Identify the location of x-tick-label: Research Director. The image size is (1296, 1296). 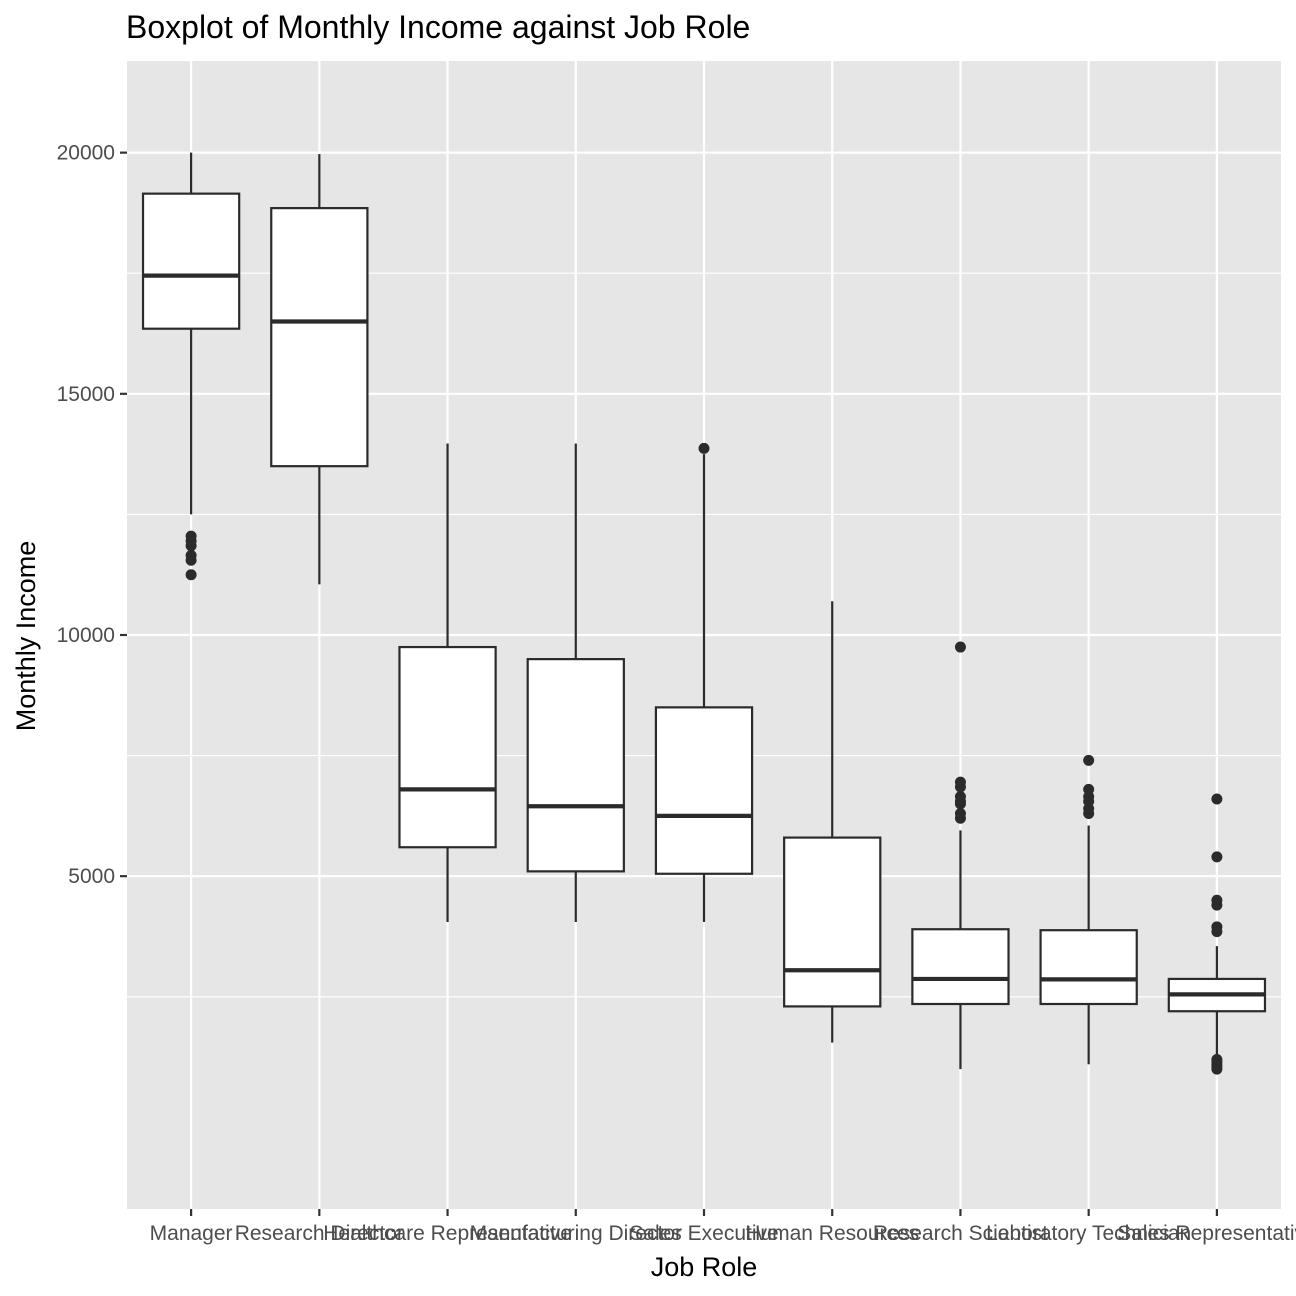
(319, 1233).